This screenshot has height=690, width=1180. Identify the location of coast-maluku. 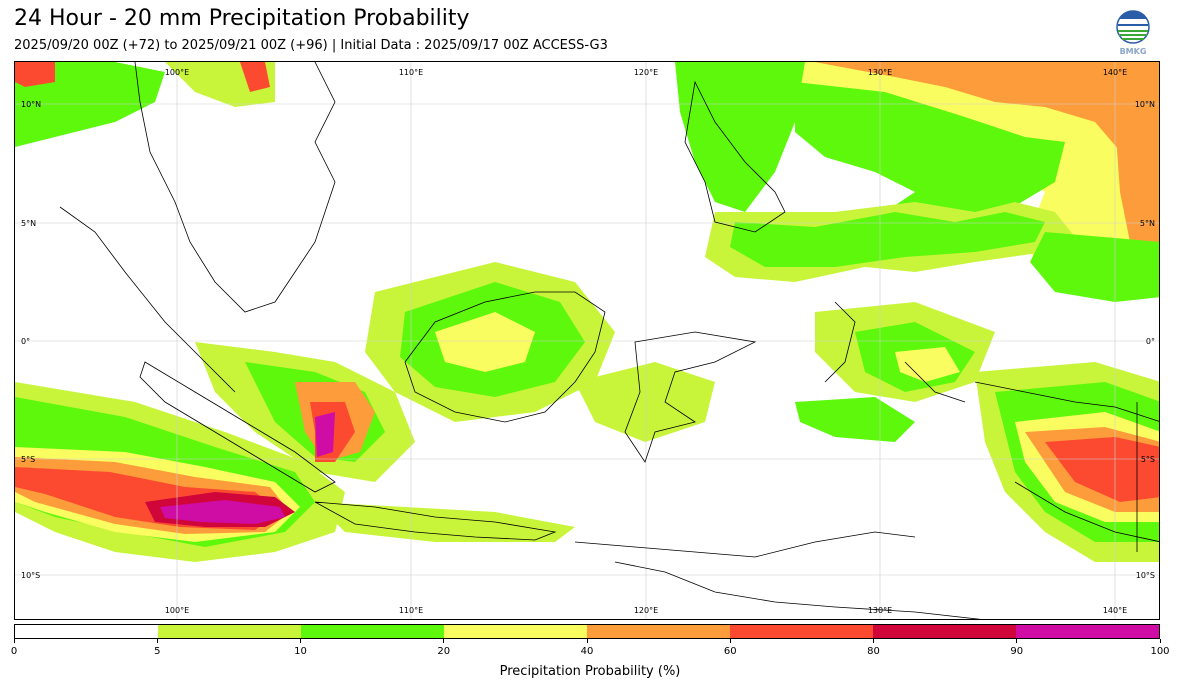
(895, 352).